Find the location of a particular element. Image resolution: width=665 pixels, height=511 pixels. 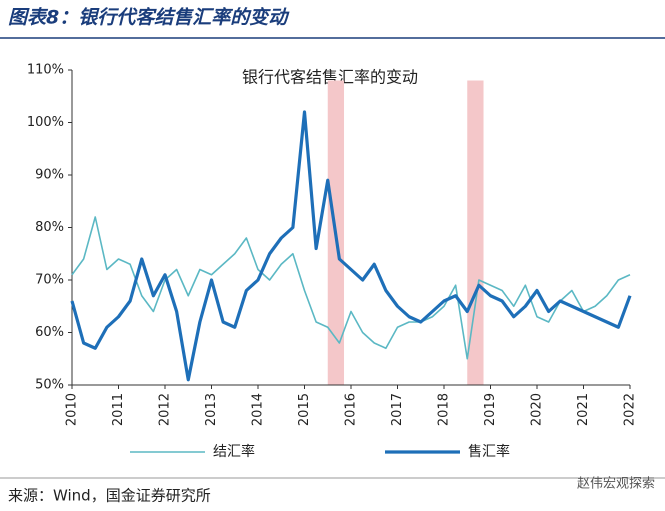

x-tick-label: 2018 is located at coordinates (444, 409).